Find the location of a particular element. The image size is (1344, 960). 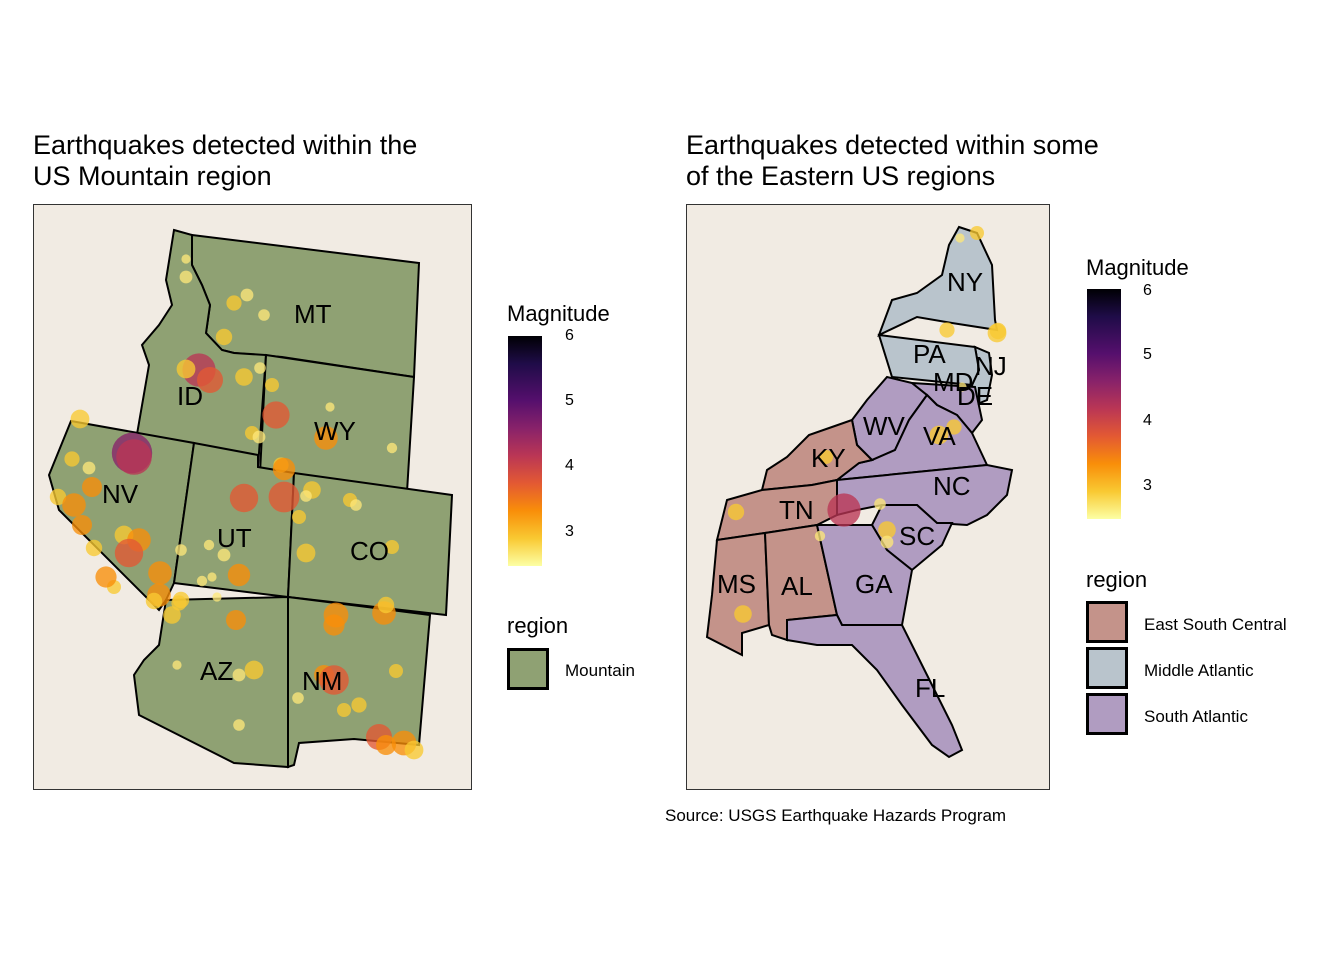

right-region-legend-title: region is located at coordinates (1117, 579).